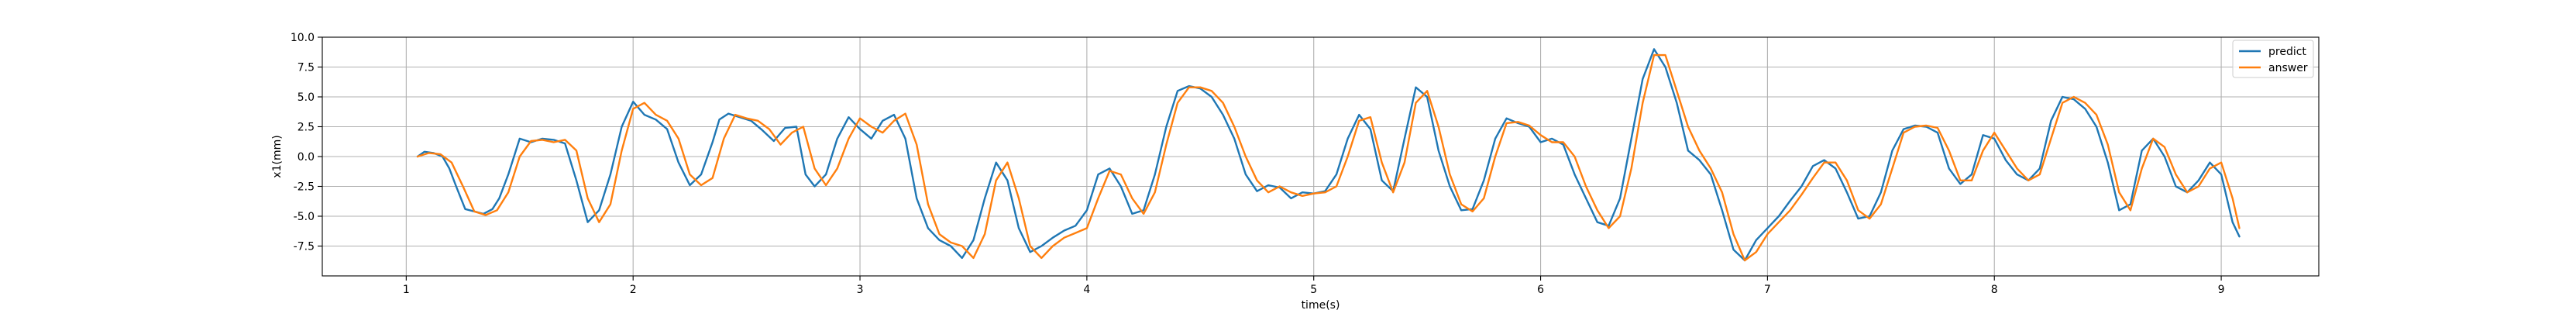 The width and height of the screenshot is (2576, 310). Describe the element at coordinates (1994, 290) in the screenshot. I see `x-tick-label: 8` at that location.